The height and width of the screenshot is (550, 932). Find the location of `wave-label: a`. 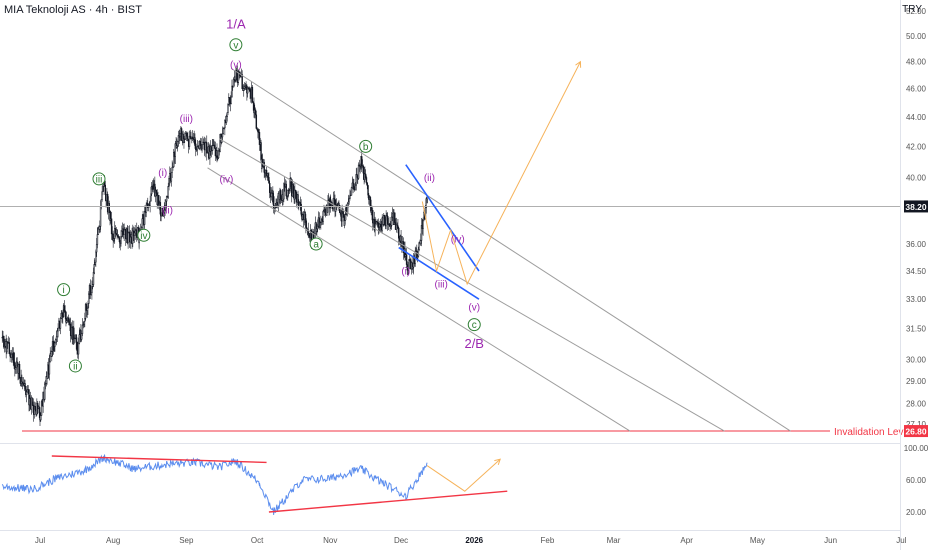

wave-label: a is located at coordinates (316, 245).